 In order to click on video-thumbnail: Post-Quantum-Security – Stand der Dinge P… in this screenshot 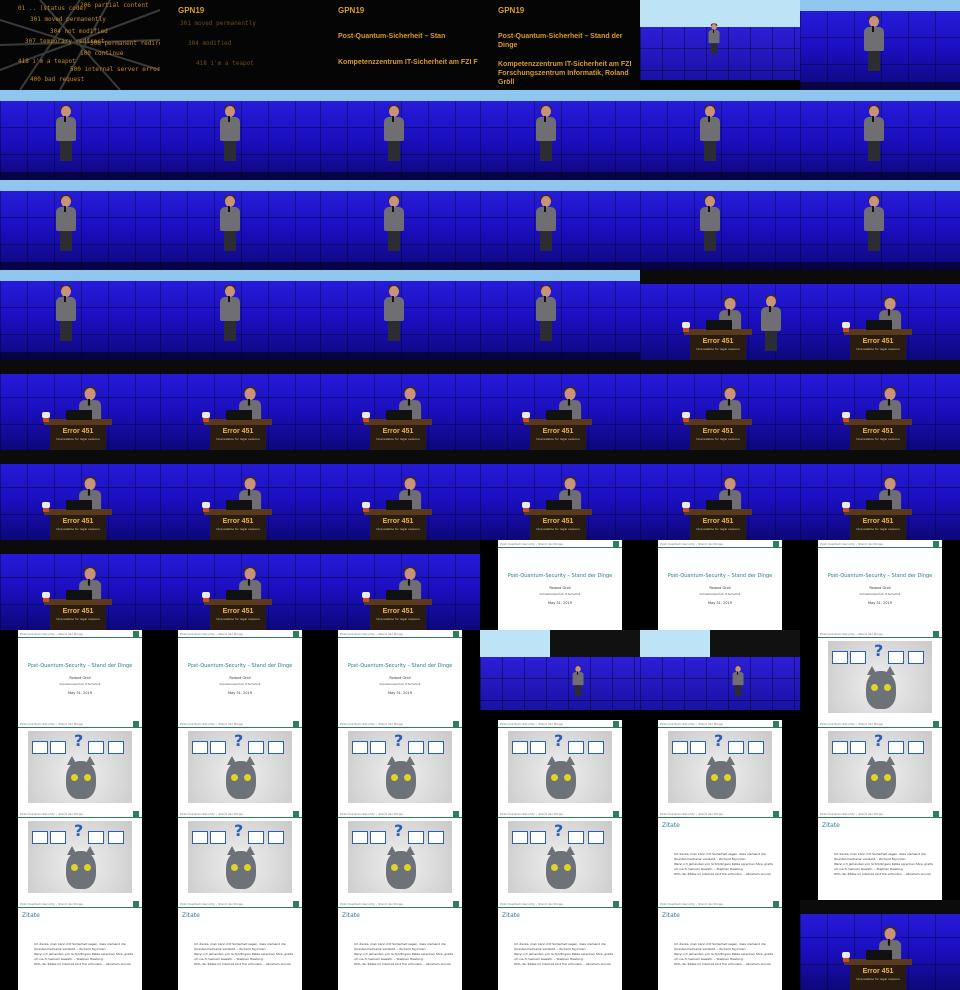, I will do `click(240, 675)`.